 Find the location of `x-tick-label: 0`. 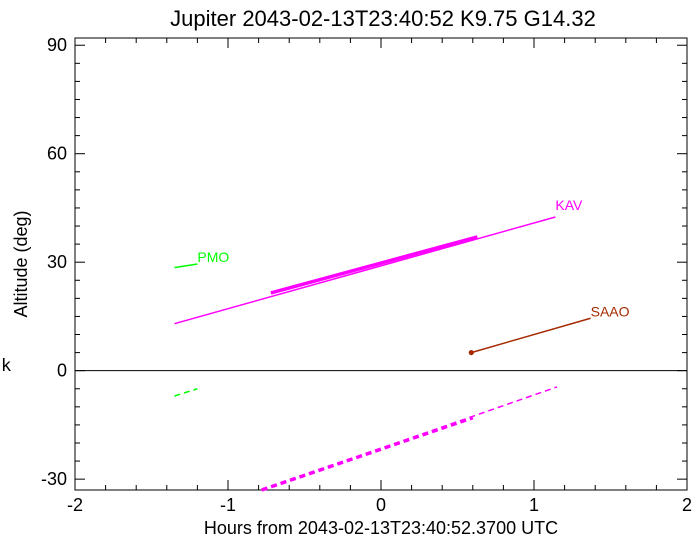

x-tick-label: 0 is located at coordinates (381, 505).